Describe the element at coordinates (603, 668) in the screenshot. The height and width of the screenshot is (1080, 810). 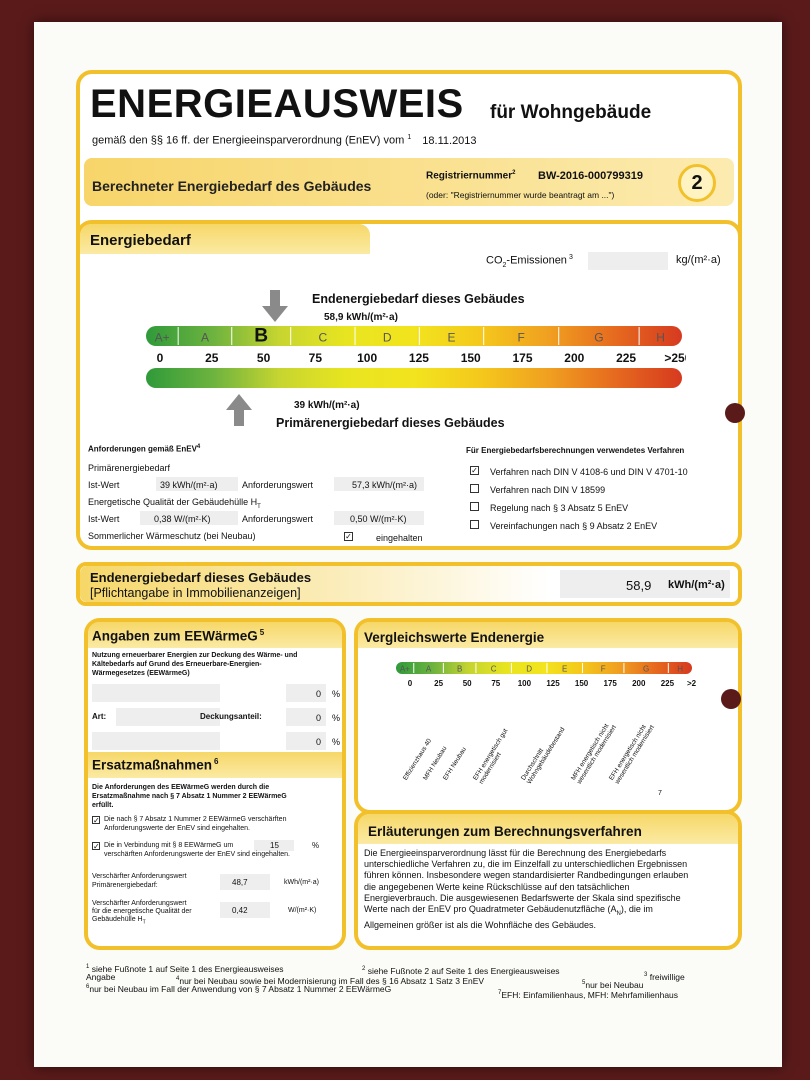
I see `compare-class-label: F` at that location.